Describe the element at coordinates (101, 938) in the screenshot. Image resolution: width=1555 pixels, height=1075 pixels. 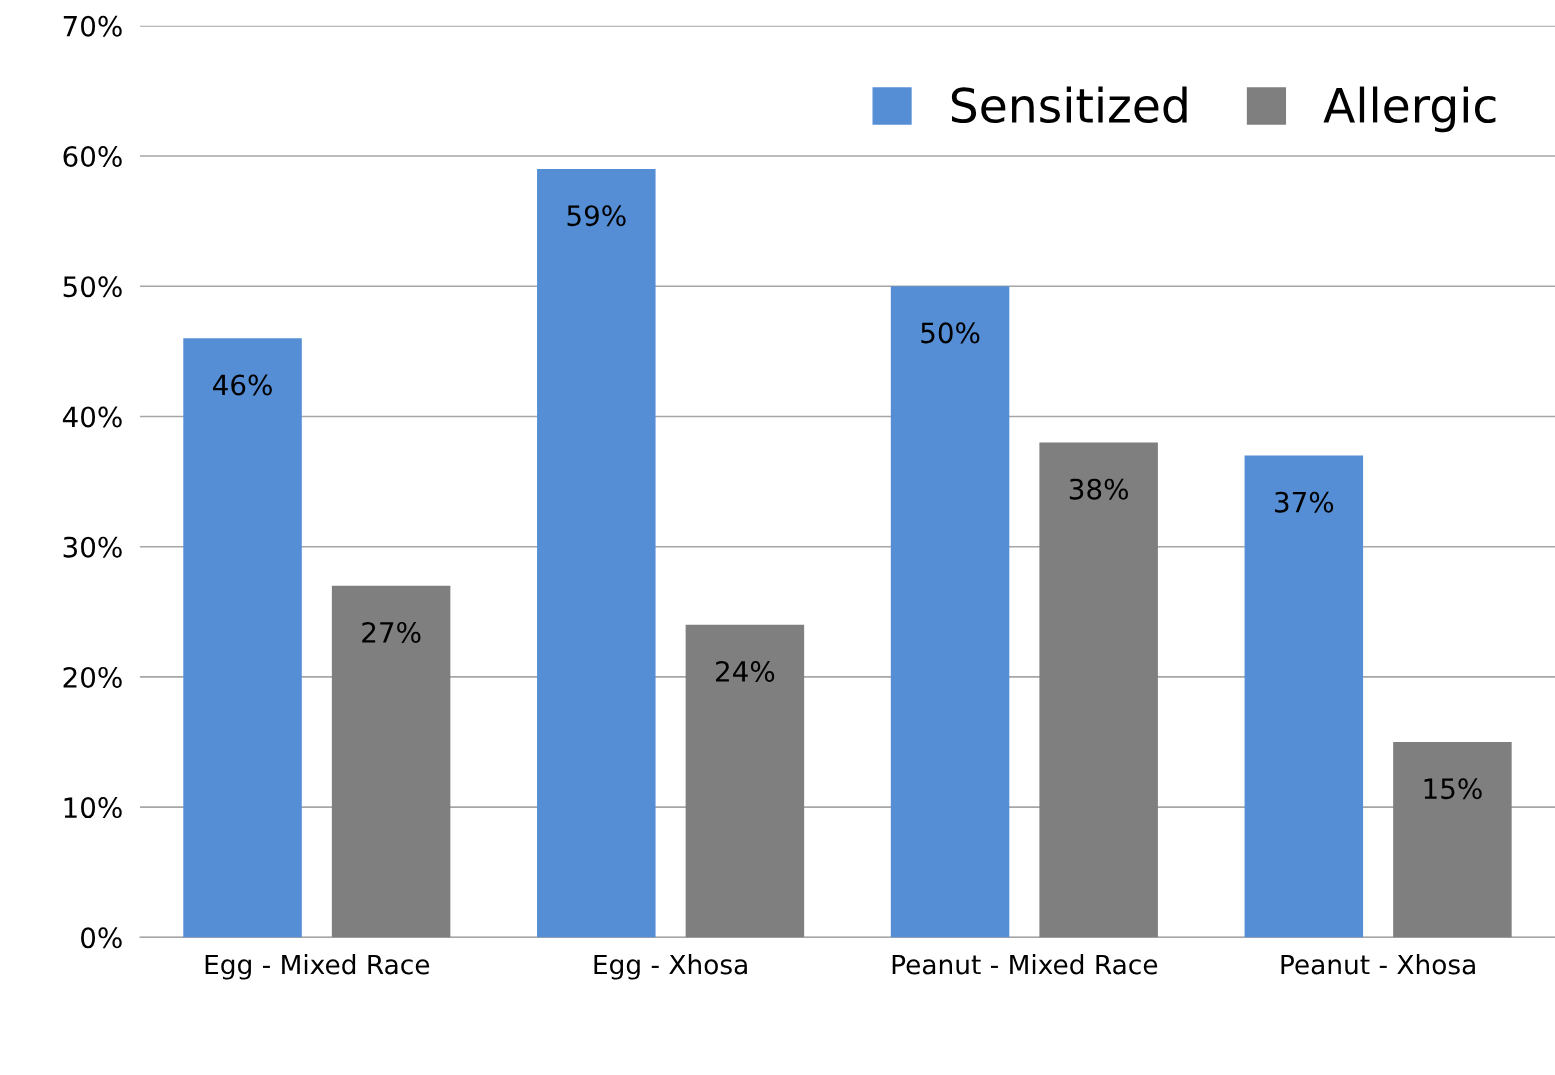
I see `y-tick-label: 0%` at that location.